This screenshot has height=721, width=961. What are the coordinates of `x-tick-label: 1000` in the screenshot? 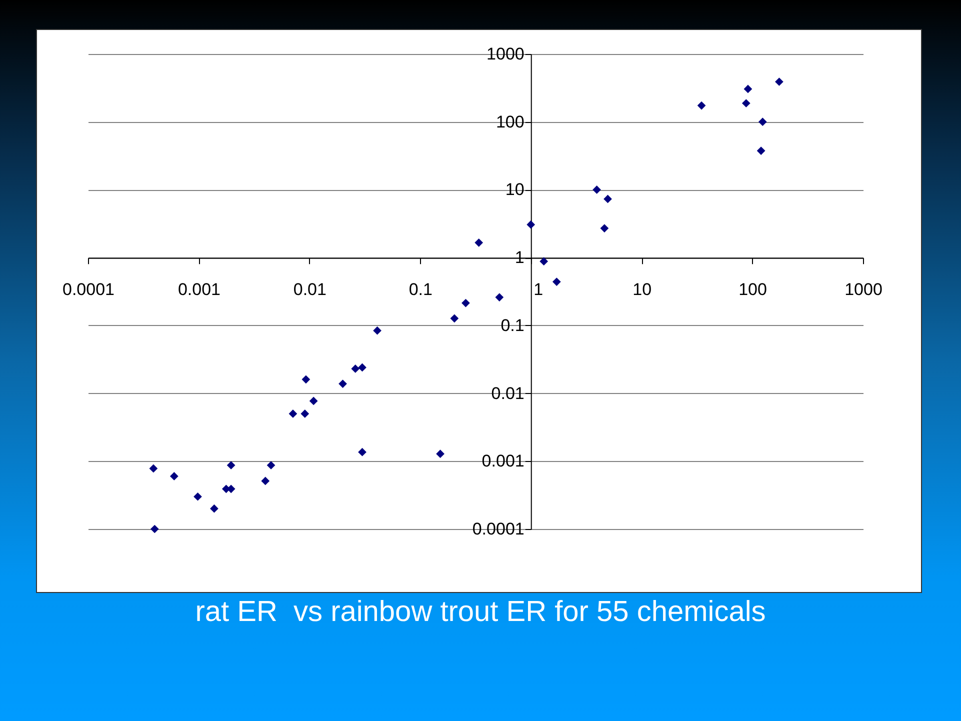 It's located at (863, 290).